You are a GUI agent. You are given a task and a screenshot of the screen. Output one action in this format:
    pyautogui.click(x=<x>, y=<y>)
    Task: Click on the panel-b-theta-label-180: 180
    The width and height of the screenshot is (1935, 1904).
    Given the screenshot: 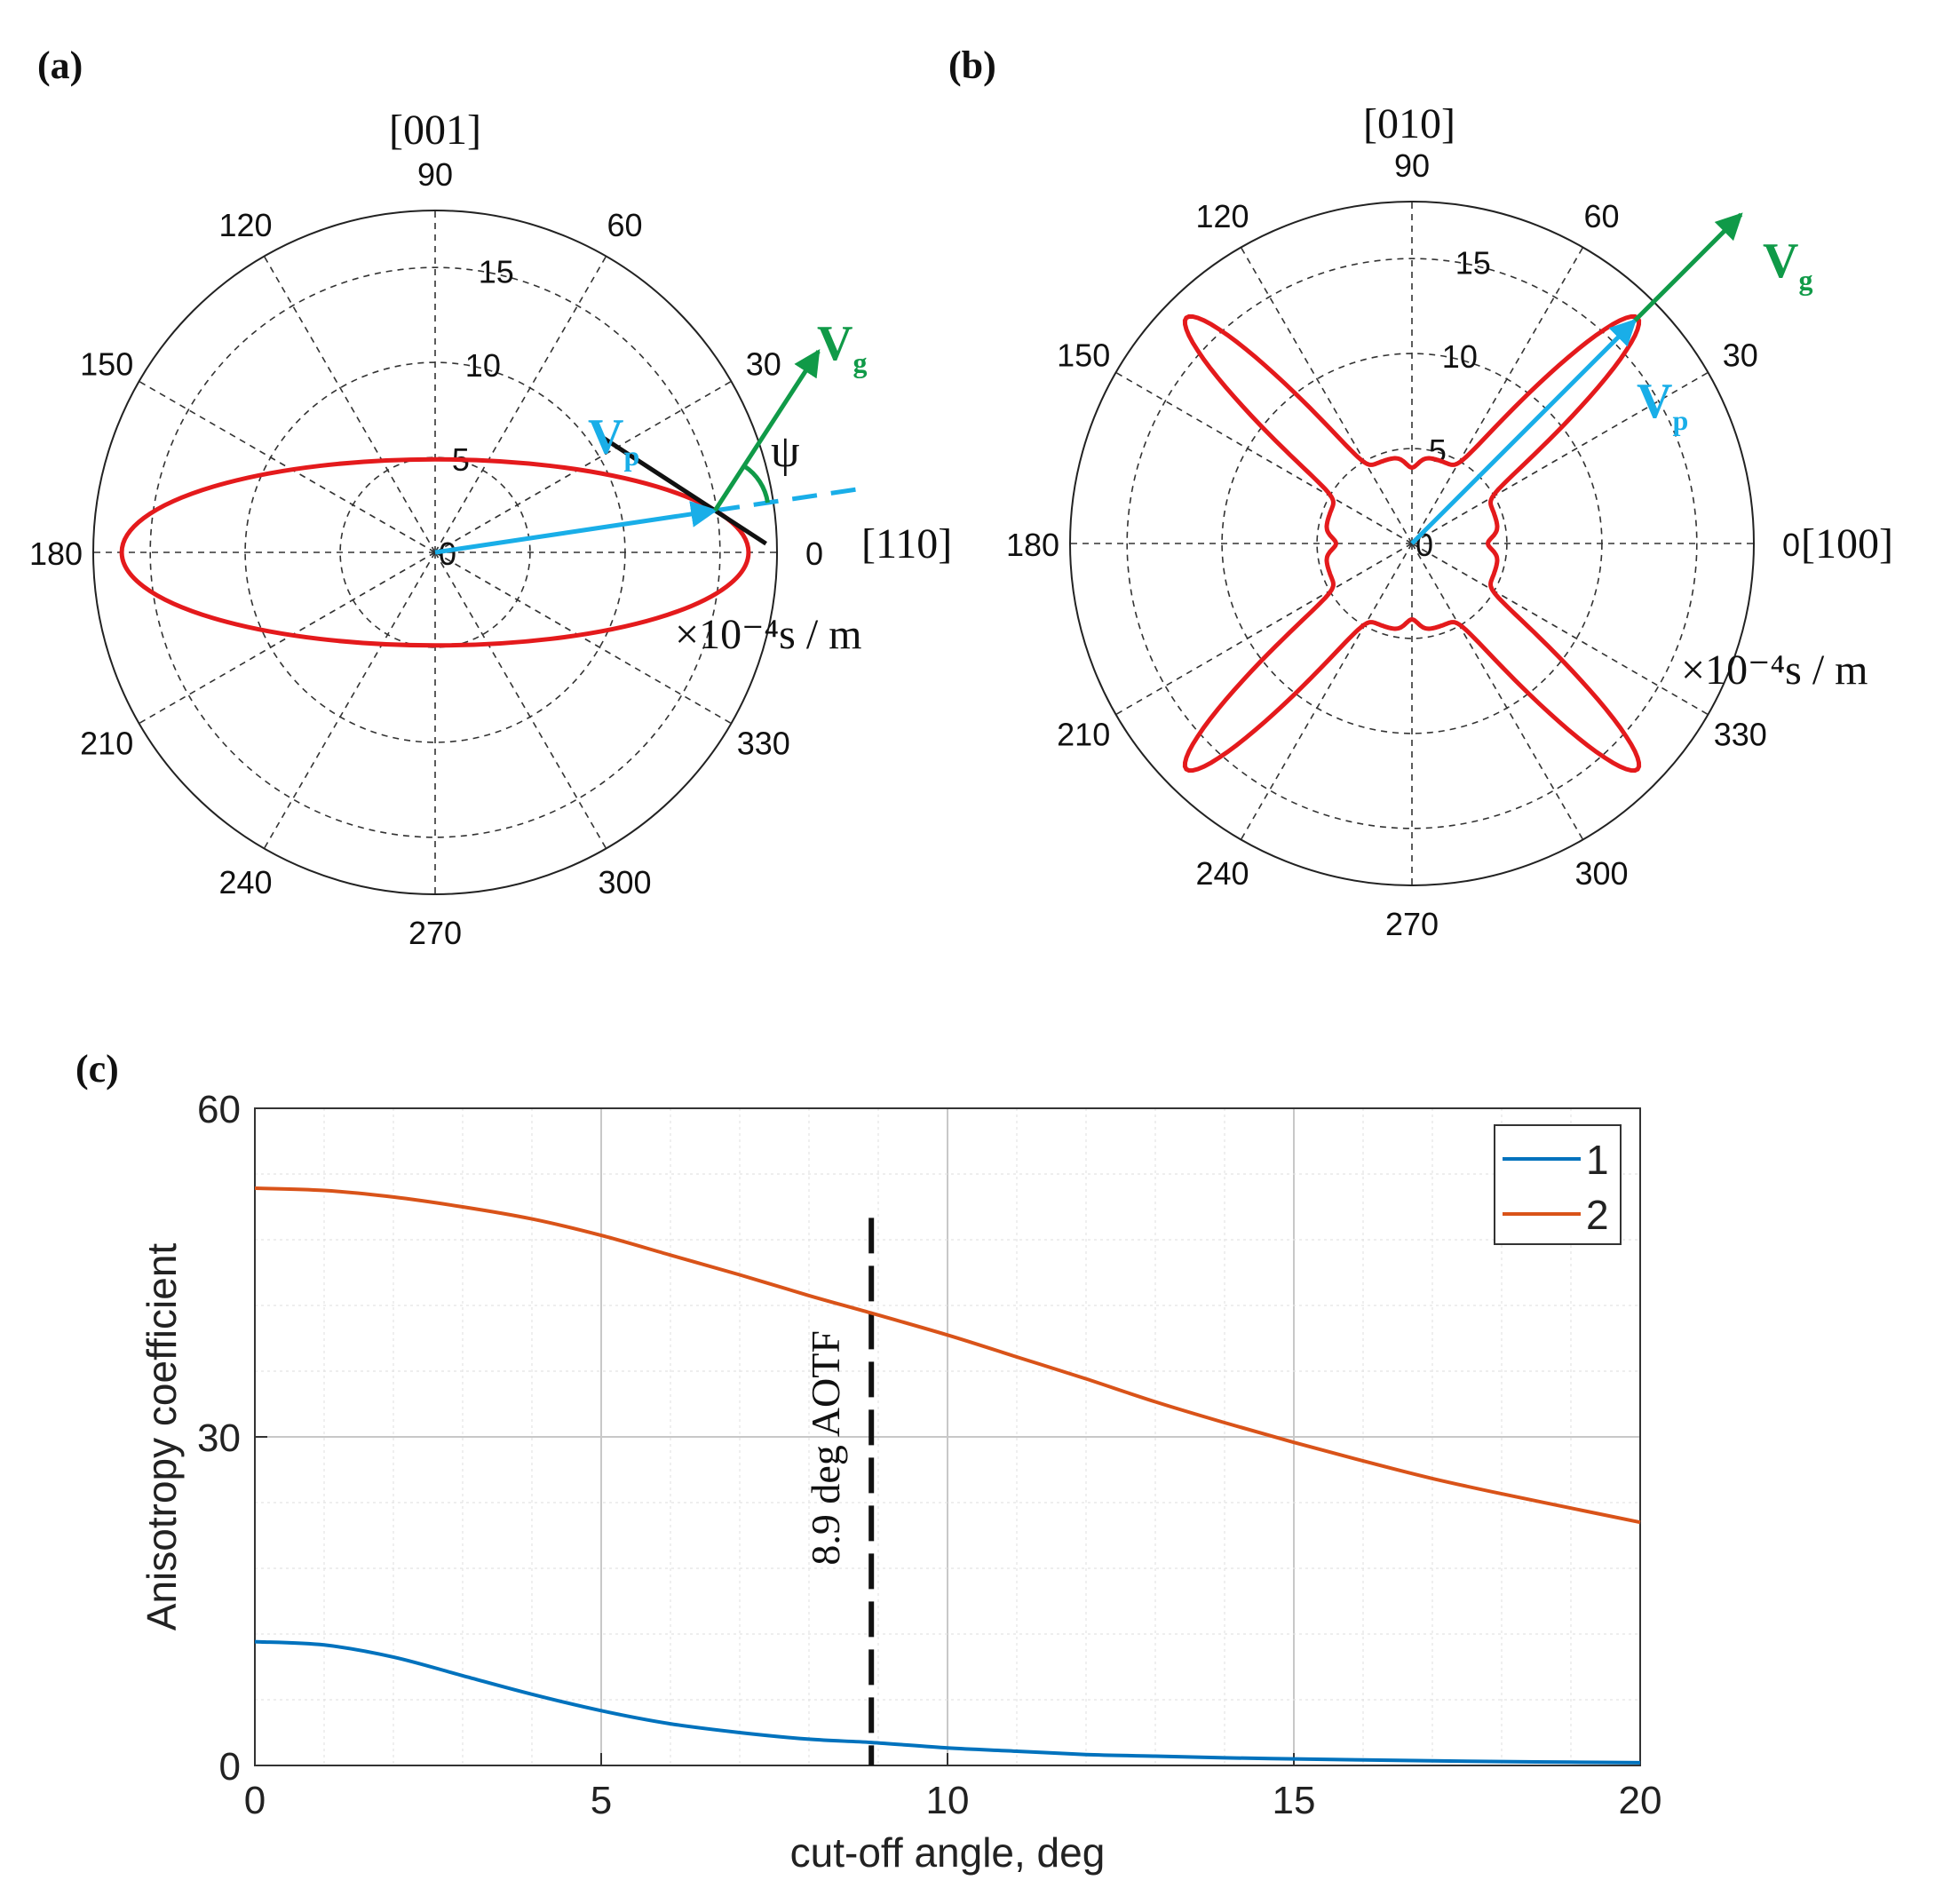 What is the action you would take?
    pyautogui.click(x=1032, y=545)
    